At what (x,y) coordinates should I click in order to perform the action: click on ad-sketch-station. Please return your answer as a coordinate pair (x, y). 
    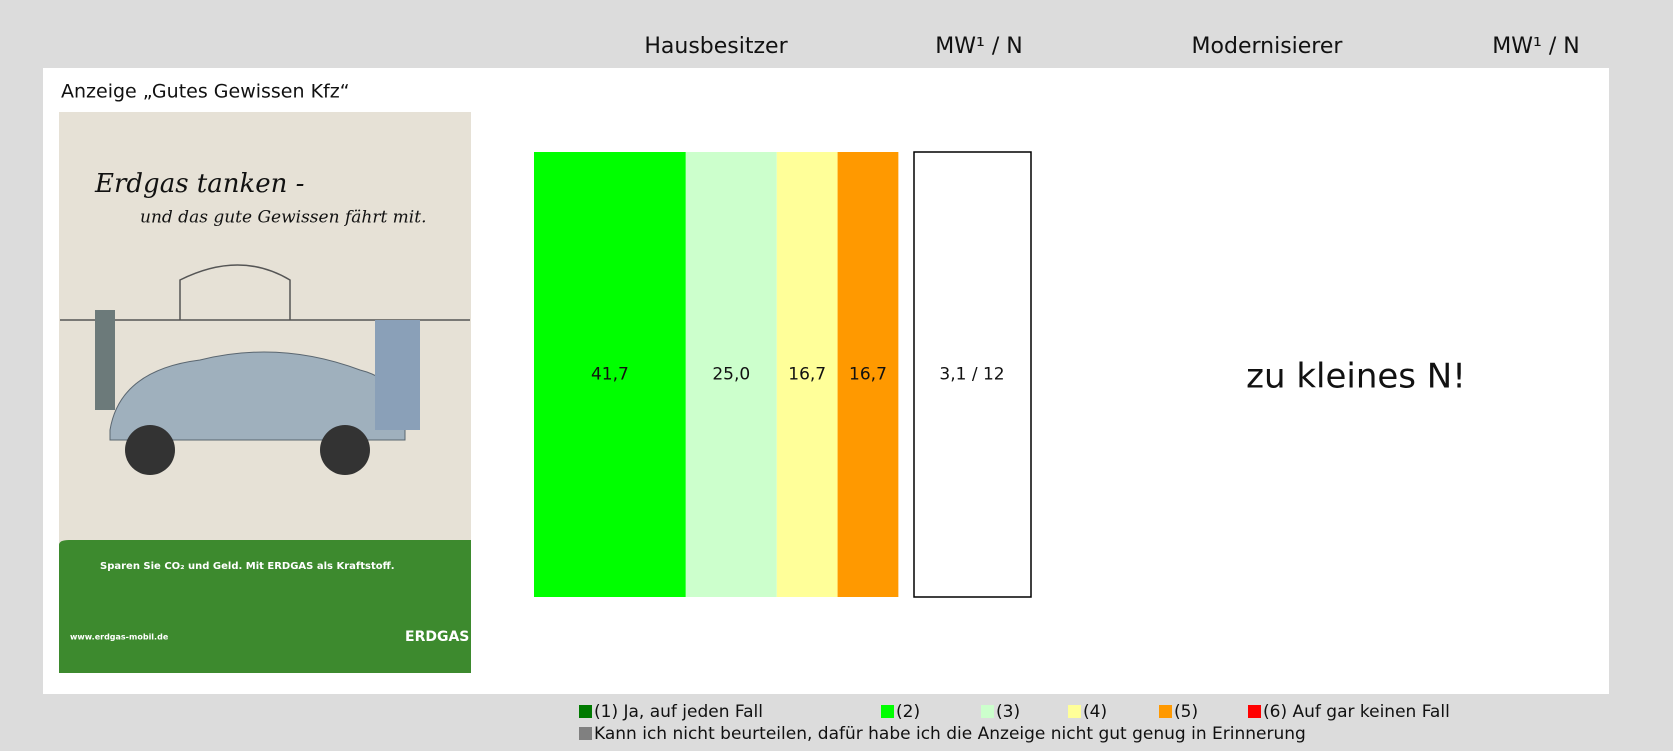
    Looking at the image, I should click on (235, 292).